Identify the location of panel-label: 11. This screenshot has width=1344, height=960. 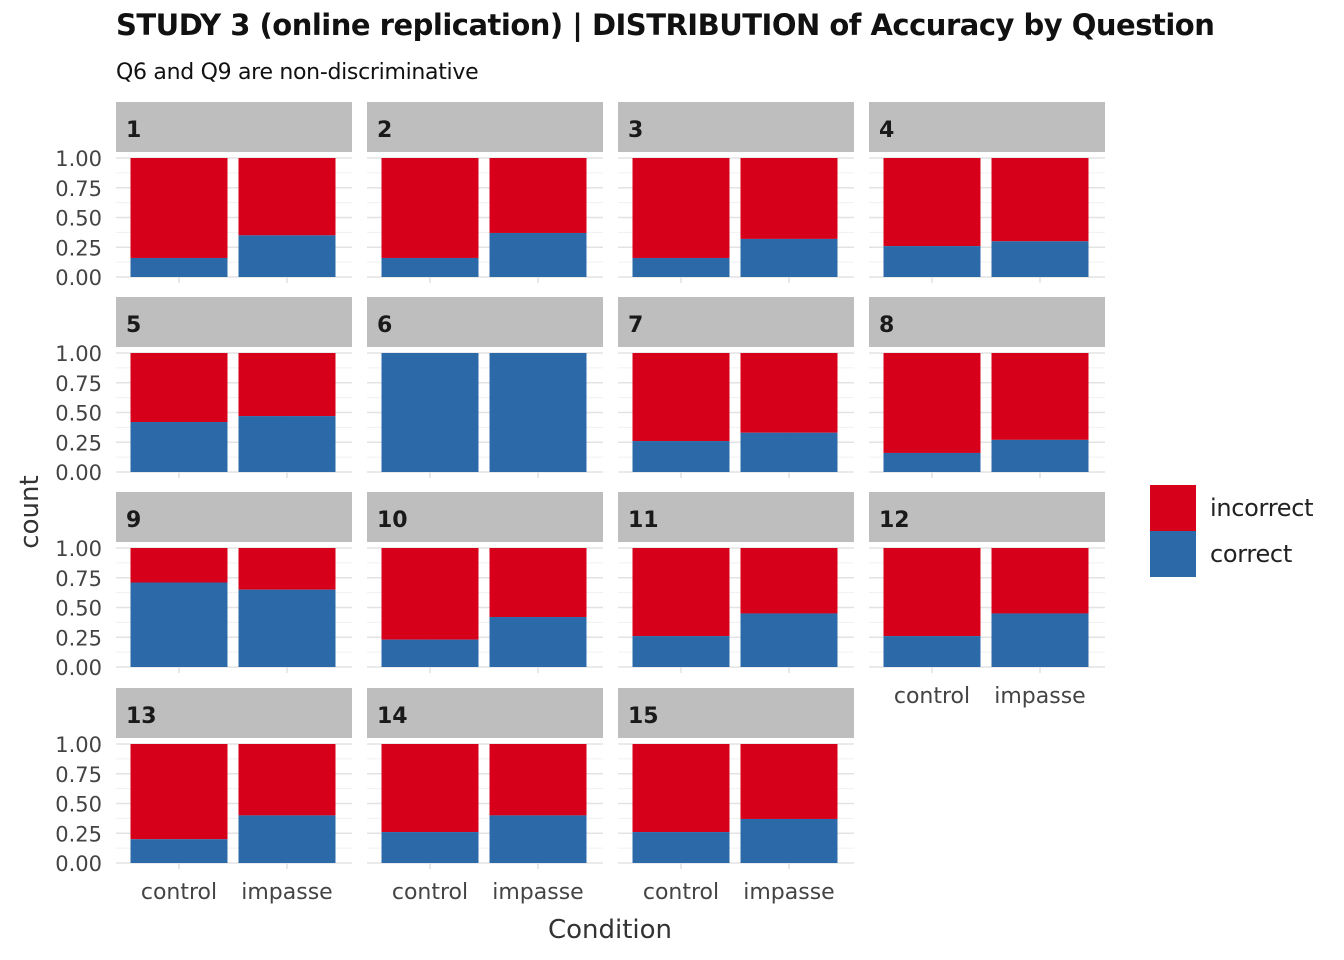
(643, 520).